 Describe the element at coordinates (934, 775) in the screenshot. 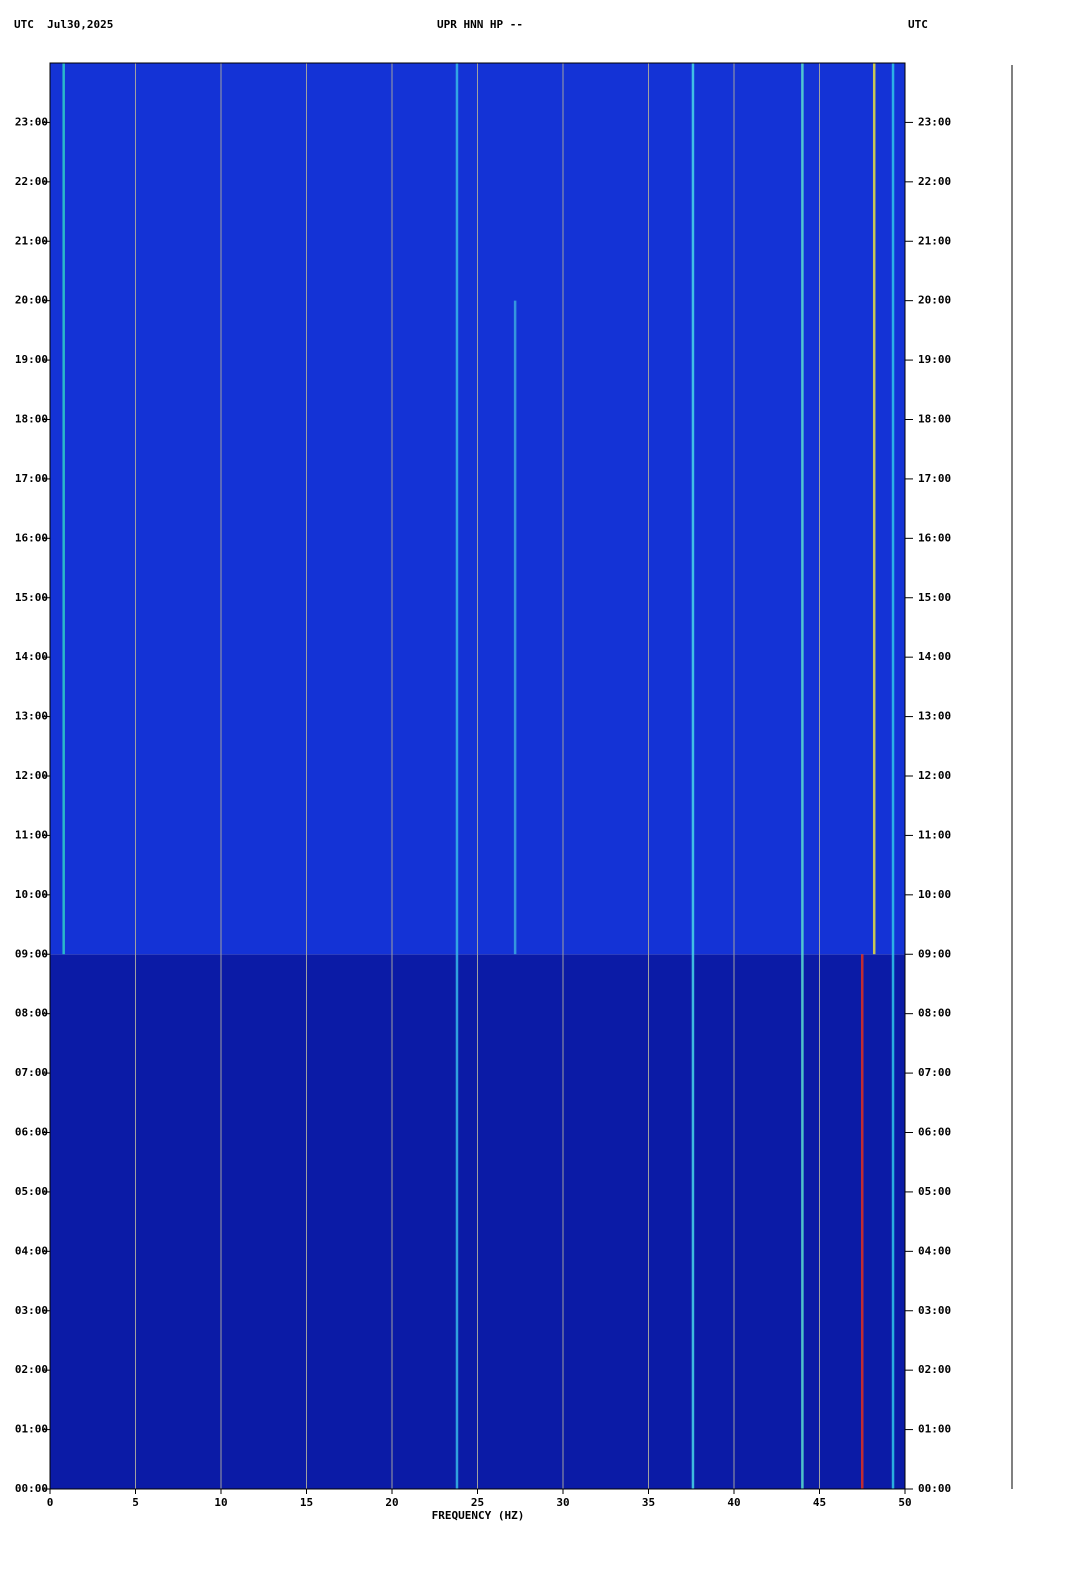

I see `y-tick-label-right: 12:00` at that location.